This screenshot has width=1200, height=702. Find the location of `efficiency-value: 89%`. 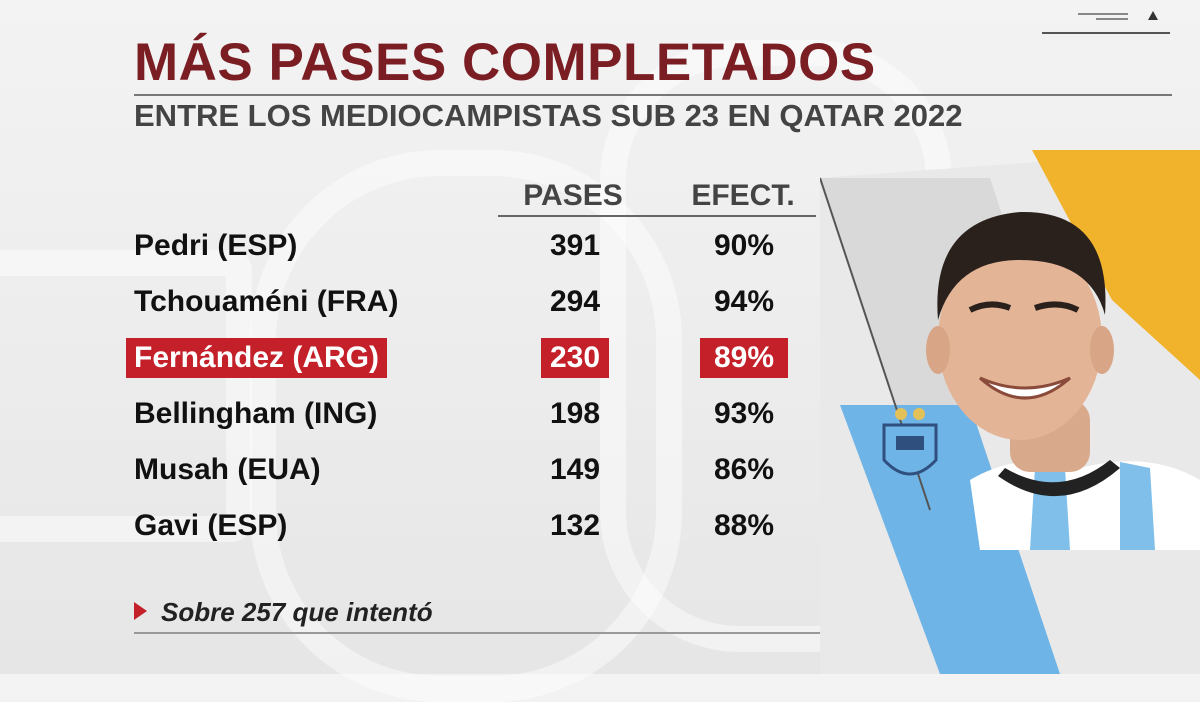

efficiency-value: 89% is located at coordinates (744, 358).